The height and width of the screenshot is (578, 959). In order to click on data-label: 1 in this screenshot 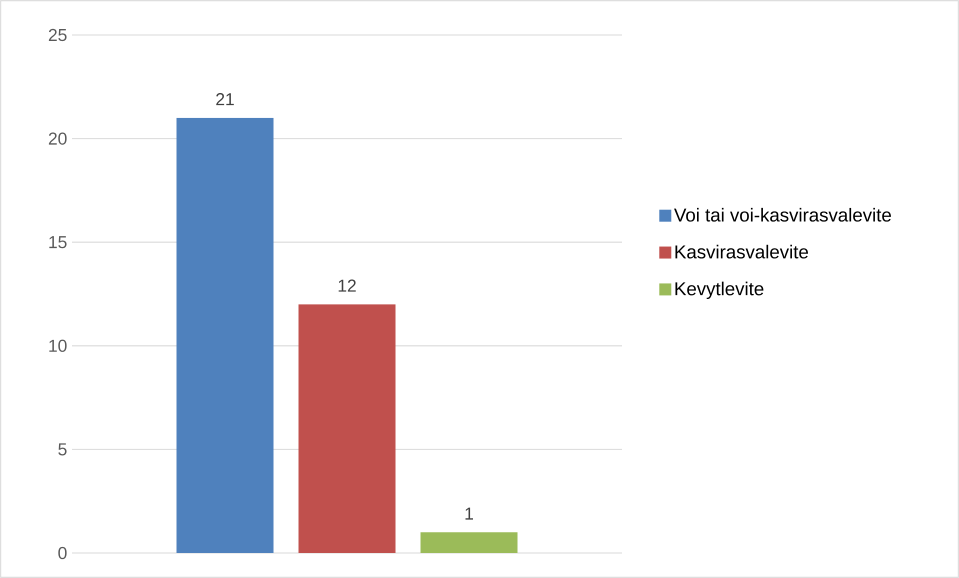, I will do `click(469, 514)`.